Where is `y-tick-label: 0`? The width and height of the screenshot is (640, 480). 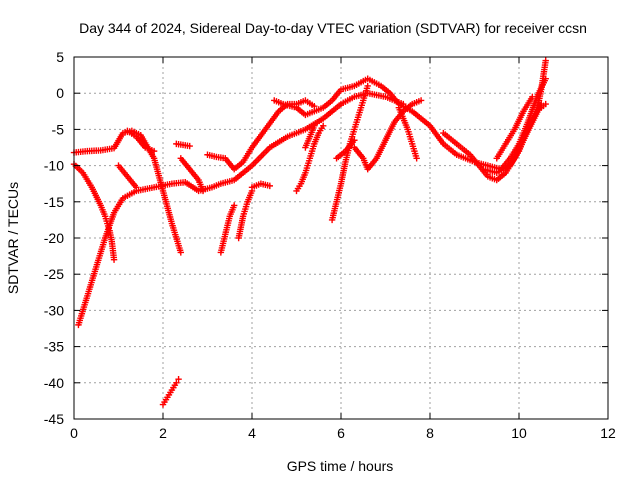 y-tick-label: 0 is located at coordinates (60, 93).